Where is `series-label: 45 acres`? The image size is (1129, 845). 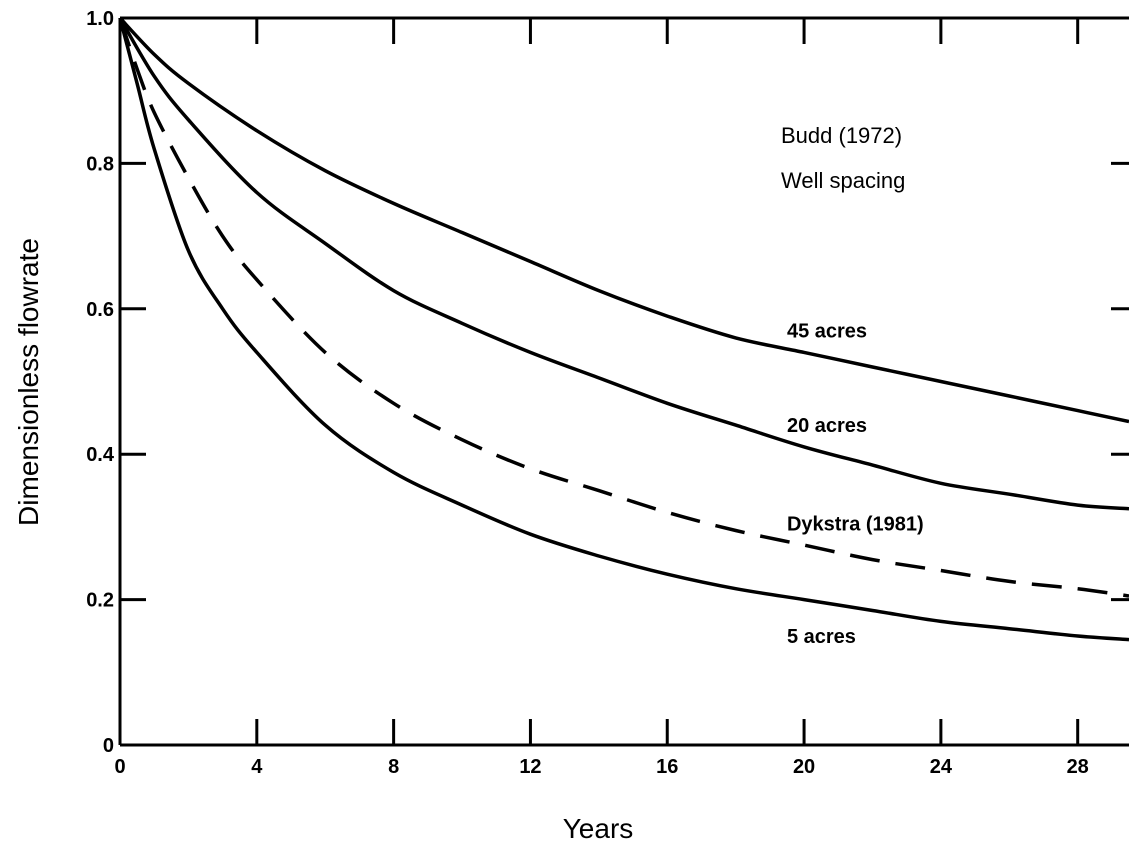 series-label: 45 acres is located at coordinates (827, 332).